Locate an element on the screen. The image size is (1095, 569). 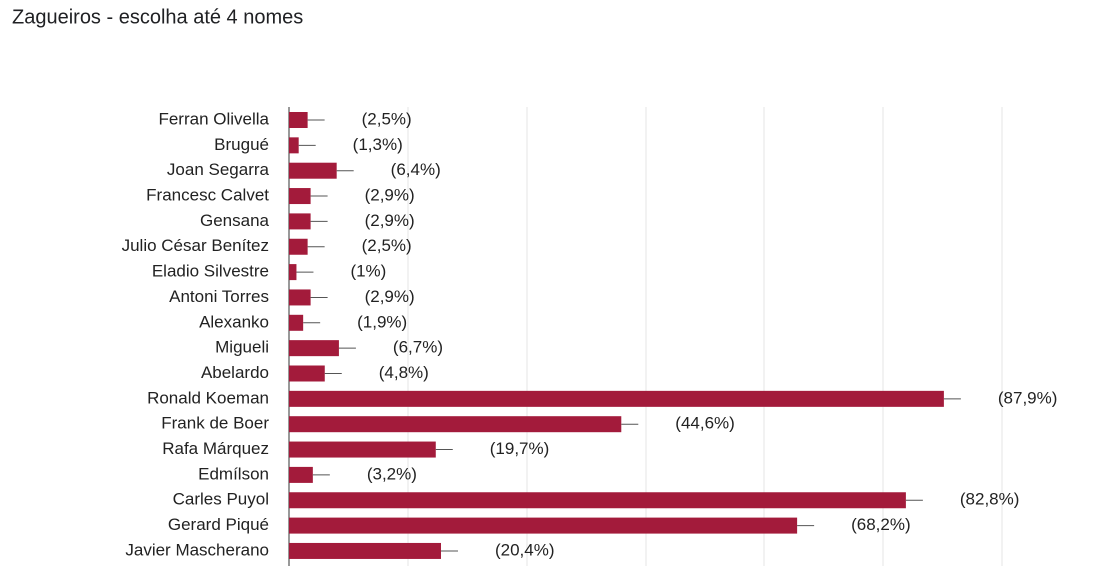
value-label: (20,4%) is located at coordinates (525, 549).